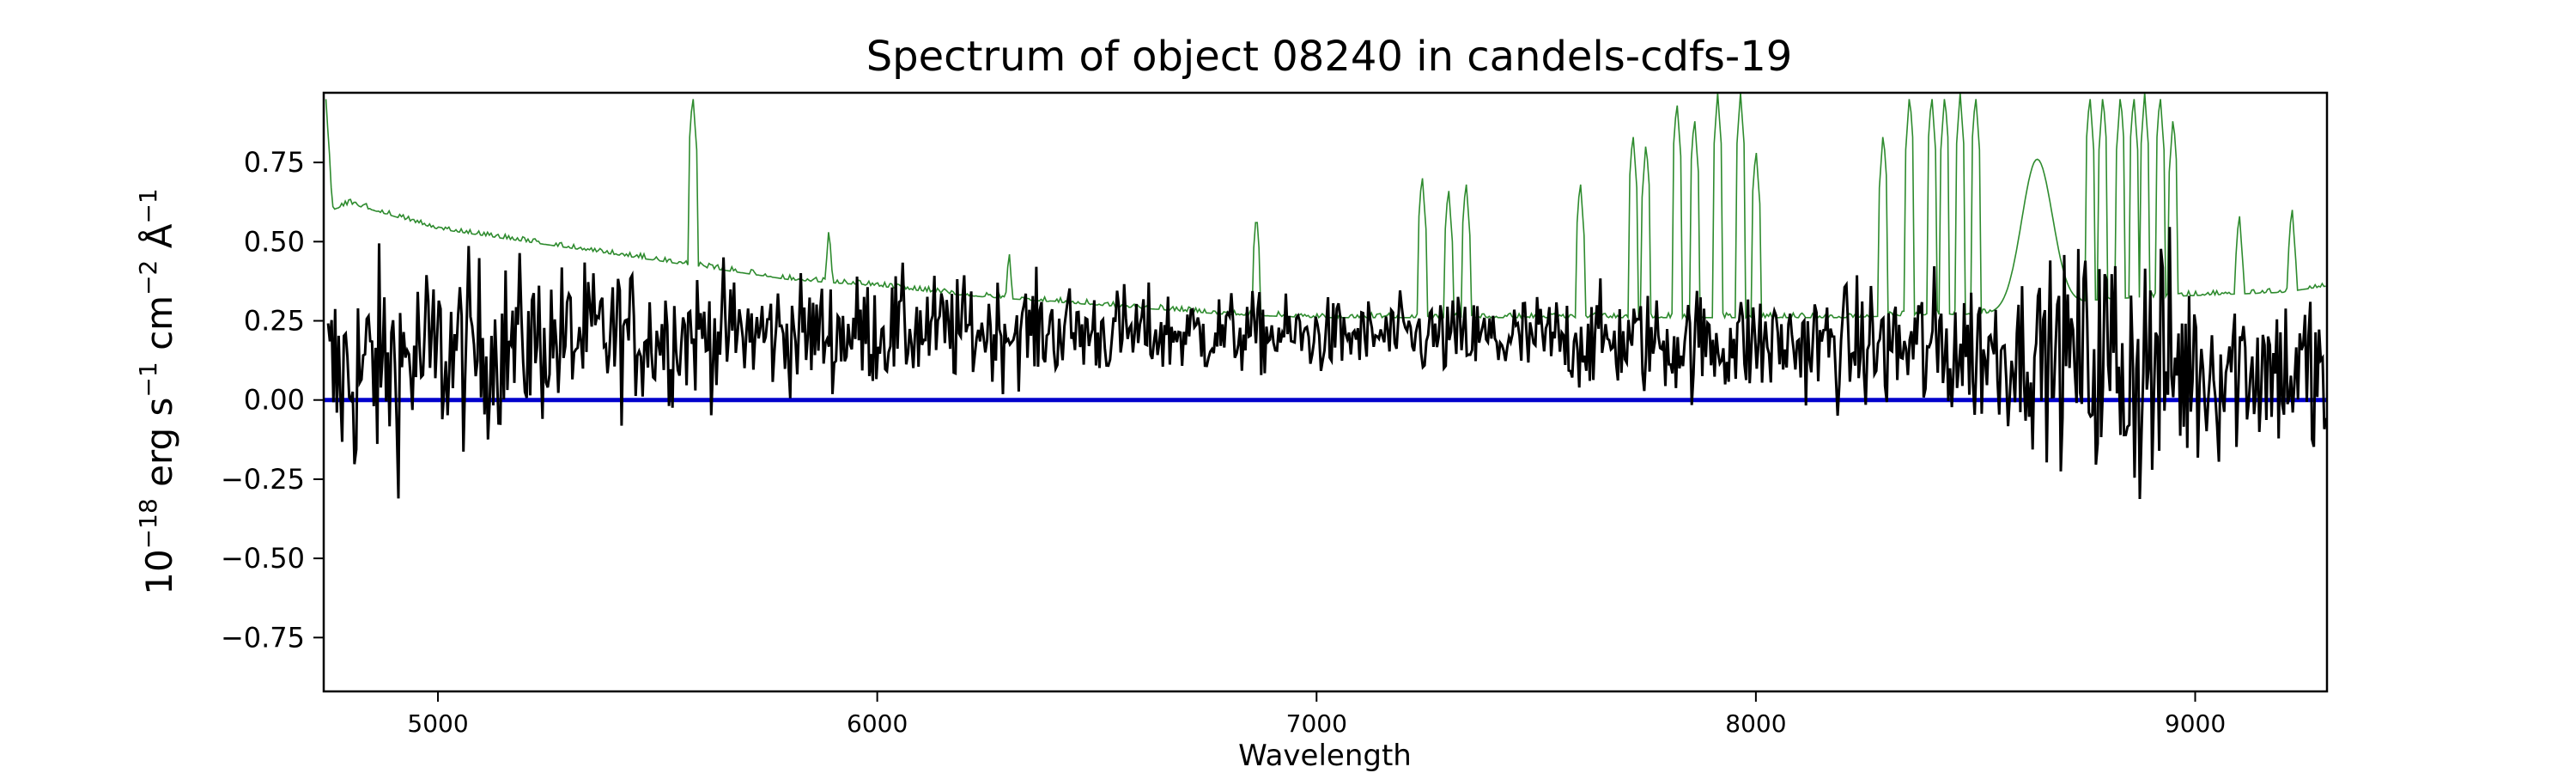 This screenshot has height=773, width=2576. Describe the element at coordinates (263, 637) in the screenshot. I see `y-tick-label: −0.75` at that location.